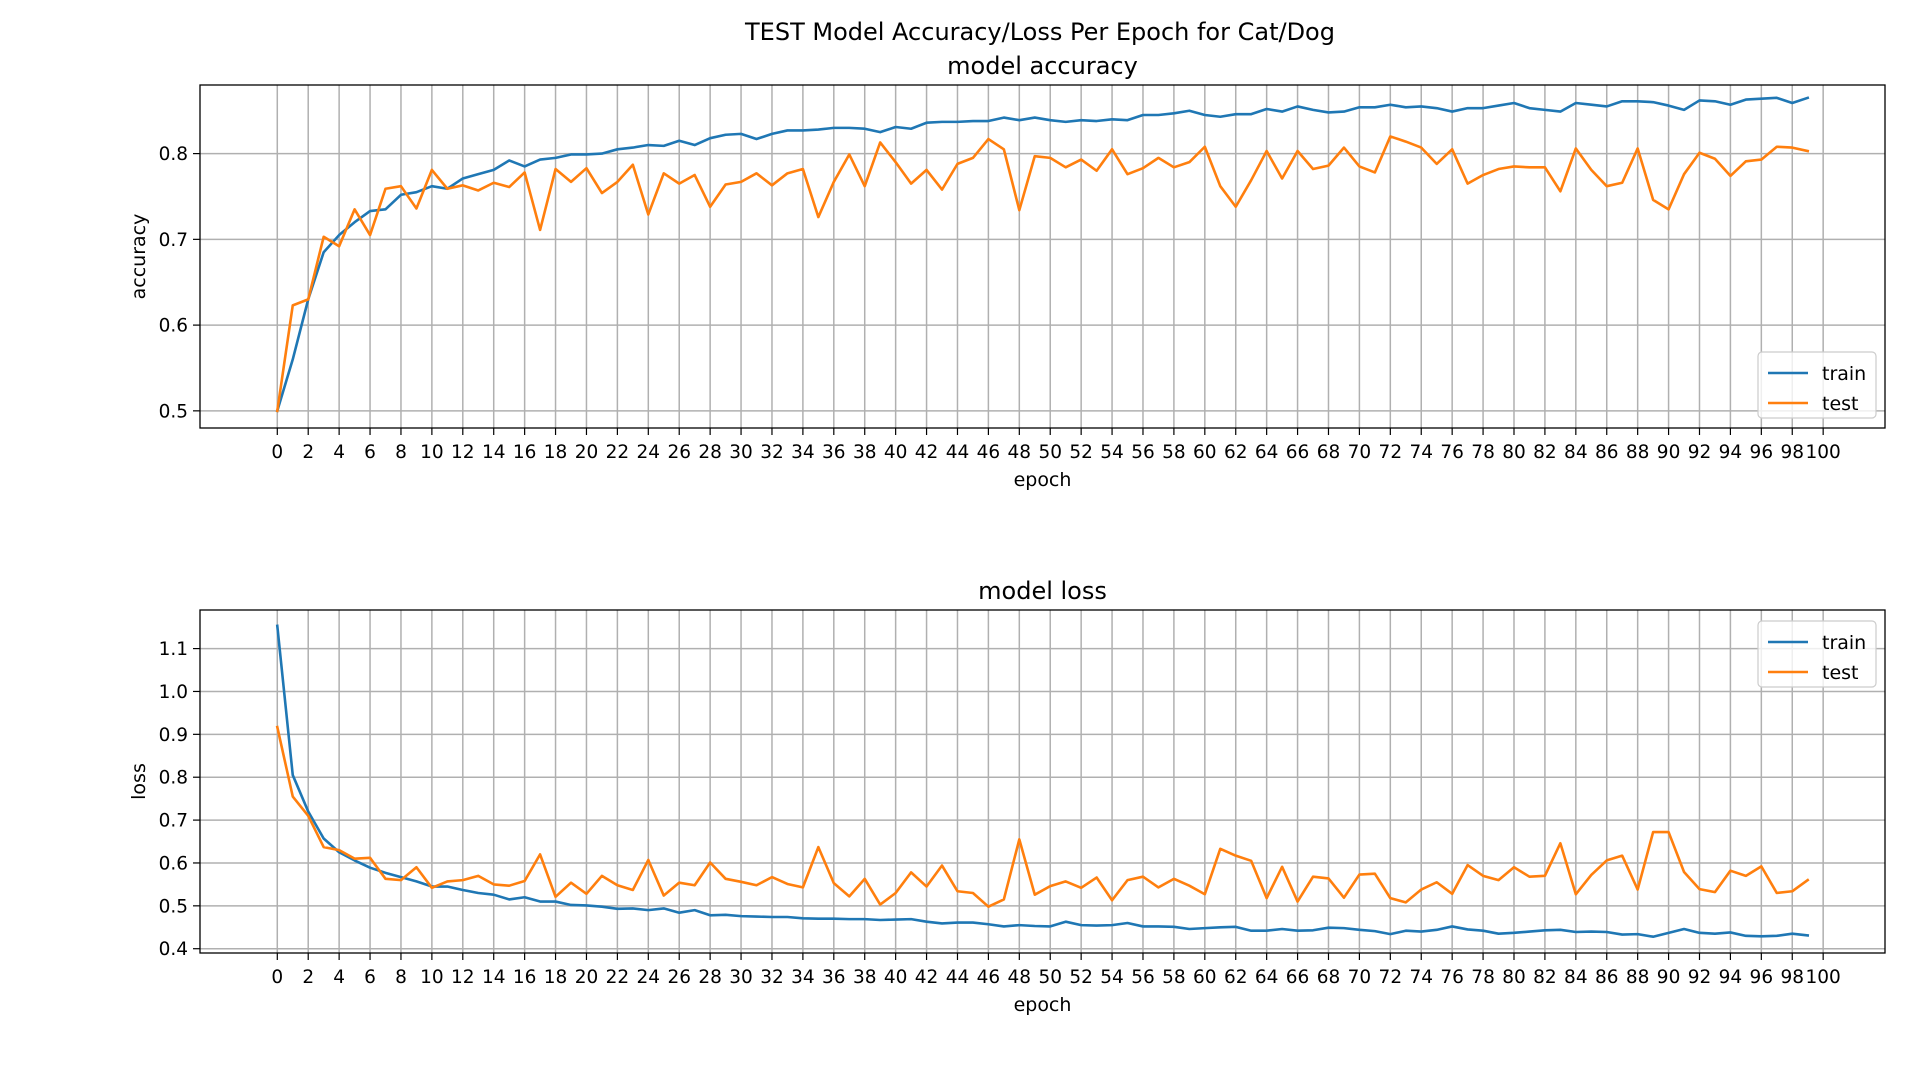  I want to click on x-tick-label: 30, so click(741, 452).